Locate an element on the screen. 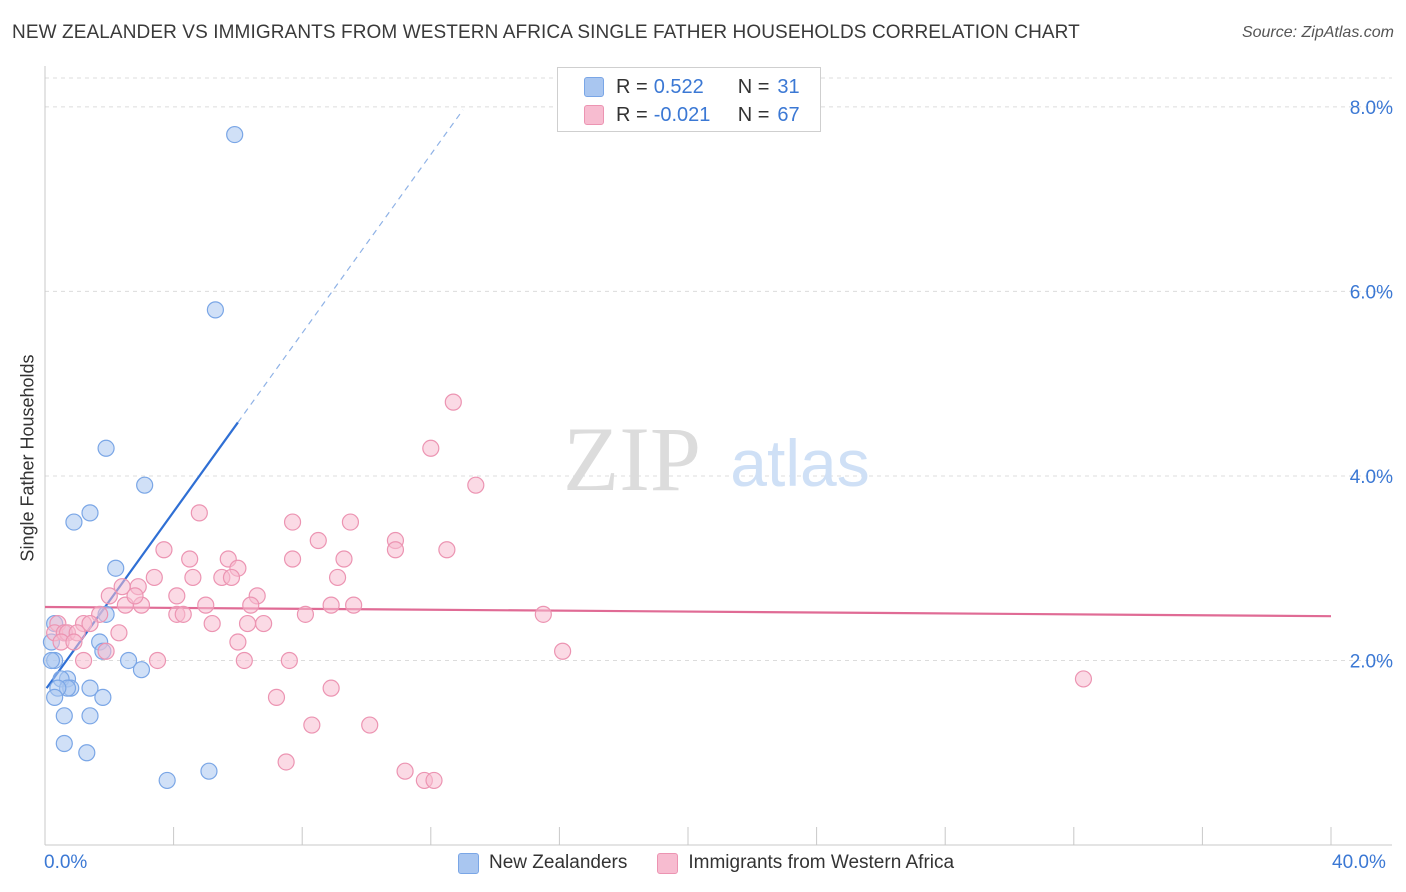 The width and height of the screenshot is (1406, 892). zipatlas-watermark: ZIP atlas is located at coordinates (716, 459).